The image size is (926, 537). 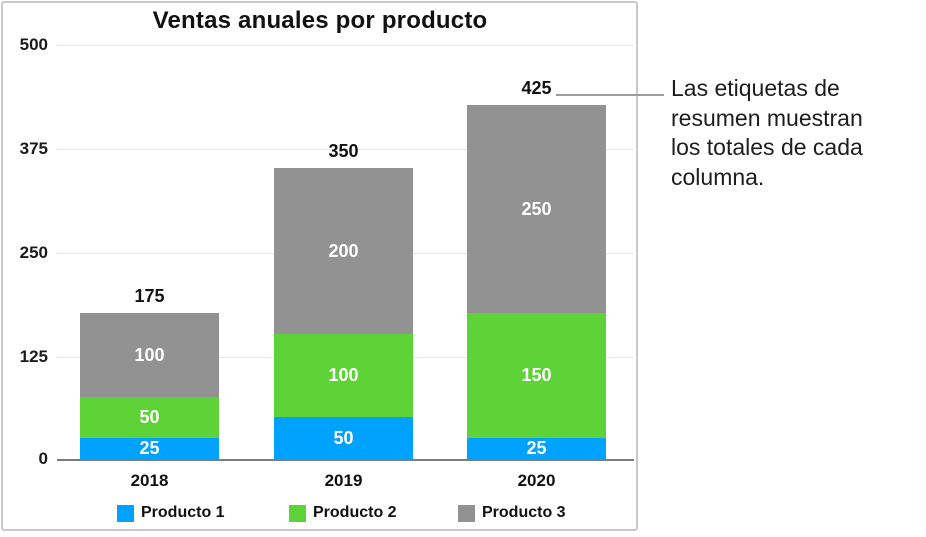 What do you see at coordinates (33, 252) in the screenshot?
I see `y-axis-tick: 250` at bounding box center [33, 252].